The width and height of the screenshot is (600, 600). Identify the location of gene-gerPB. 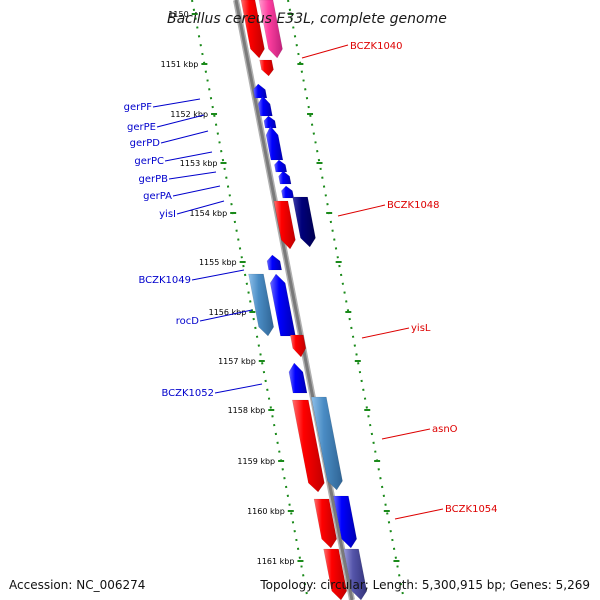
(281, 166).